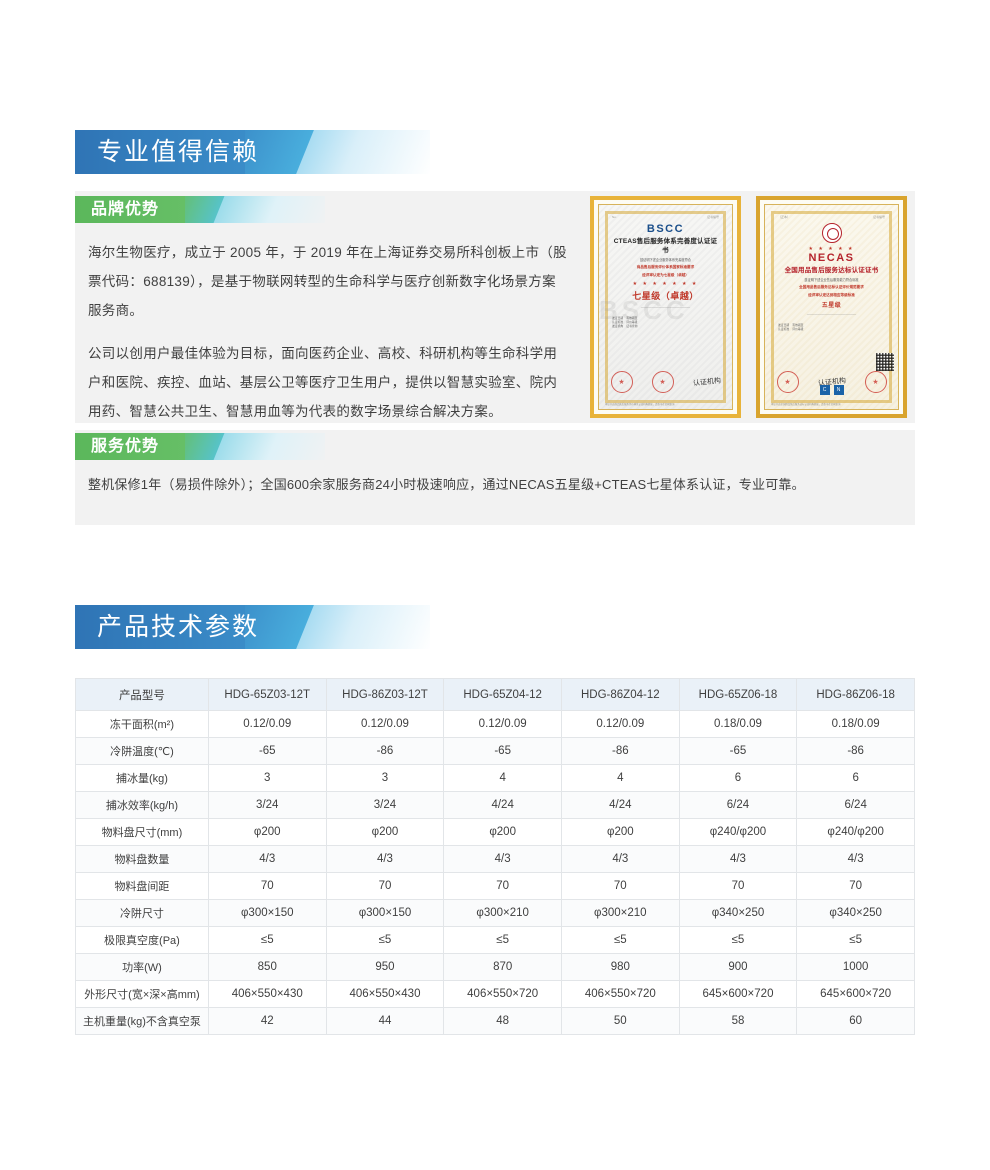  Describe the element at coordinates (502, 778) in the screenshot. I see `spec-row-value: 4` at that location.